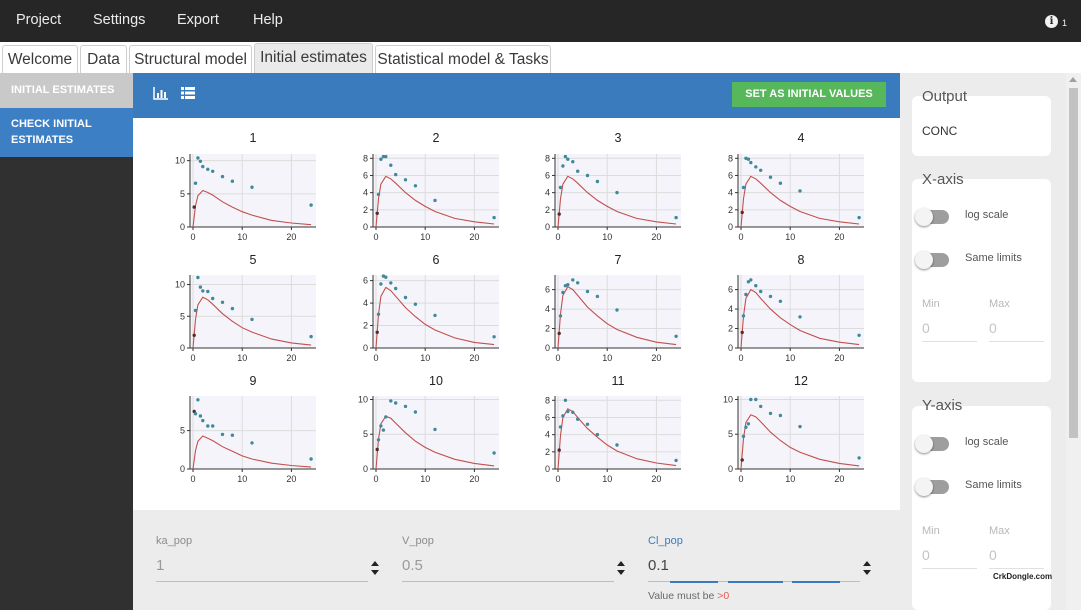 The image size is (1081, 610). What do you see at coordinates (39, 20) in the screenshot?
I see `menu-project: Project` at bounding box center [39, 20].